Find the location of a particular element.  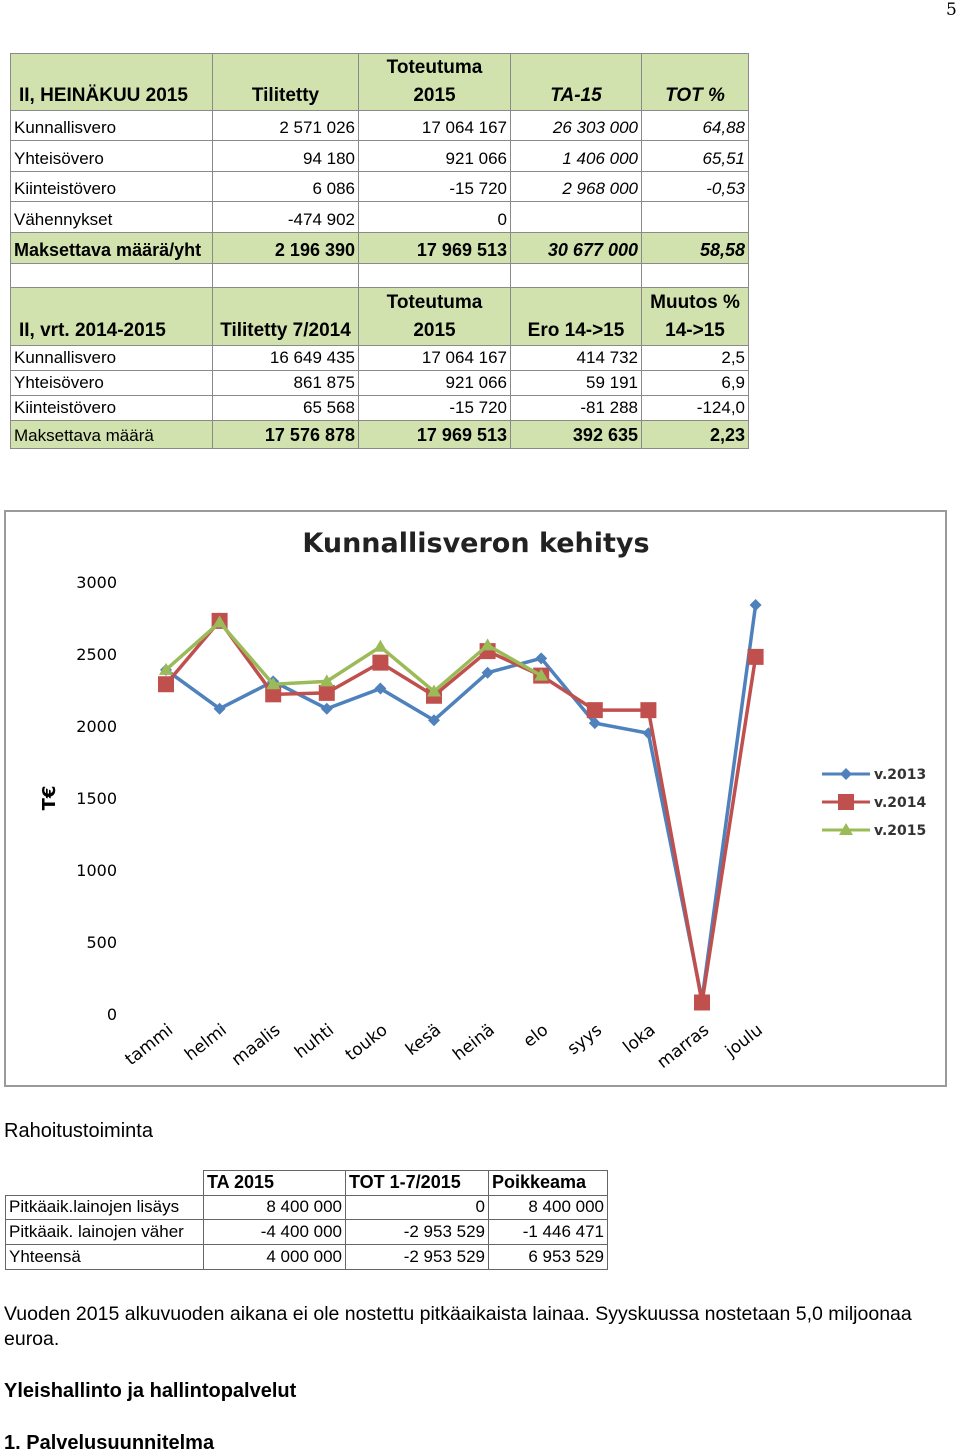

cell-text: 26 303 000 is located at coordinates (595, 127).